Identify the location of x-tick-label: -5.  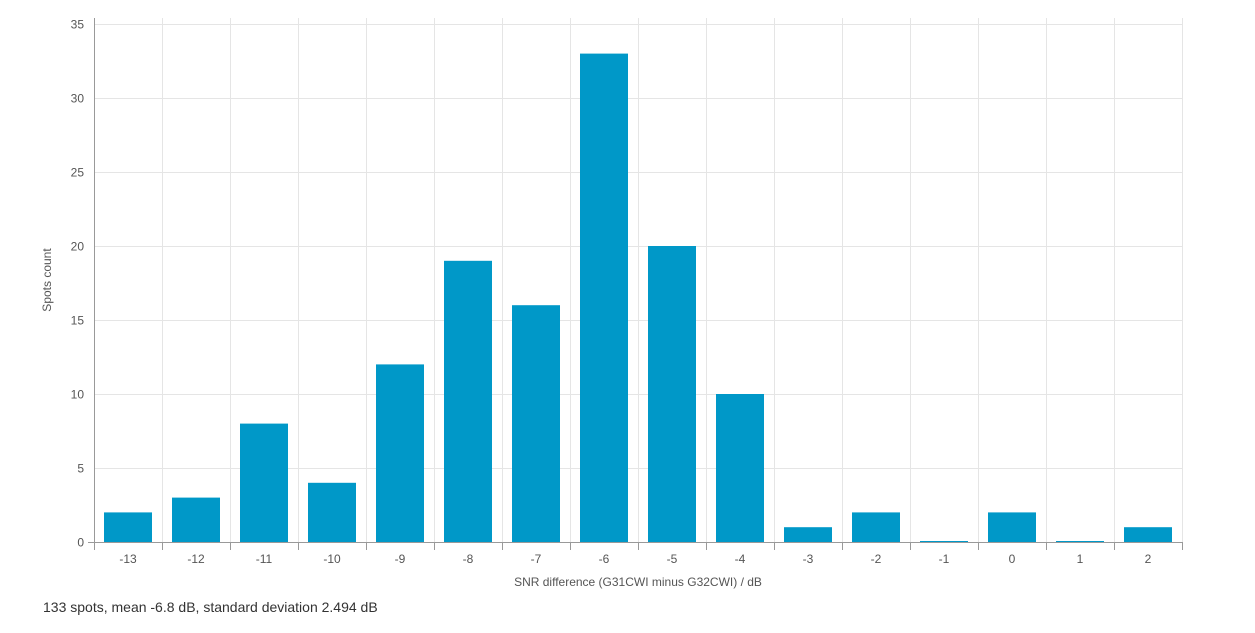
(672, 559).